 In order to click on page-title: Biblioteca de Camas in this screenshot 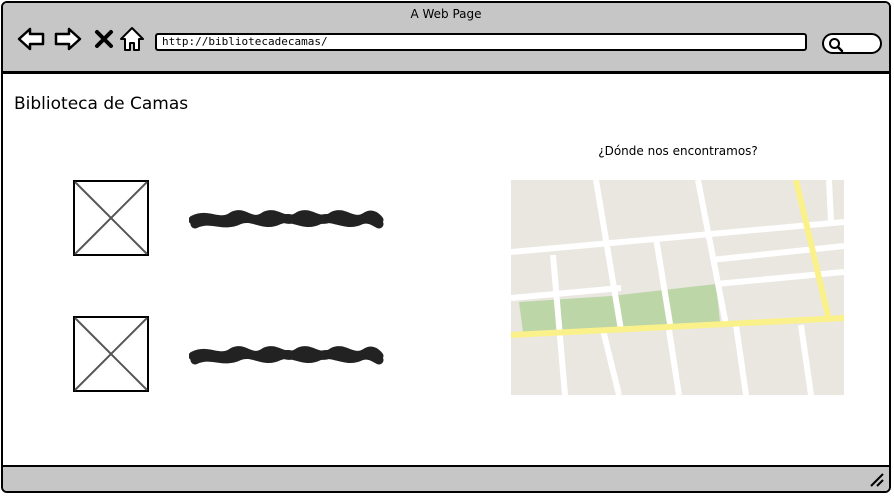, I will do `click(101, 104)`.